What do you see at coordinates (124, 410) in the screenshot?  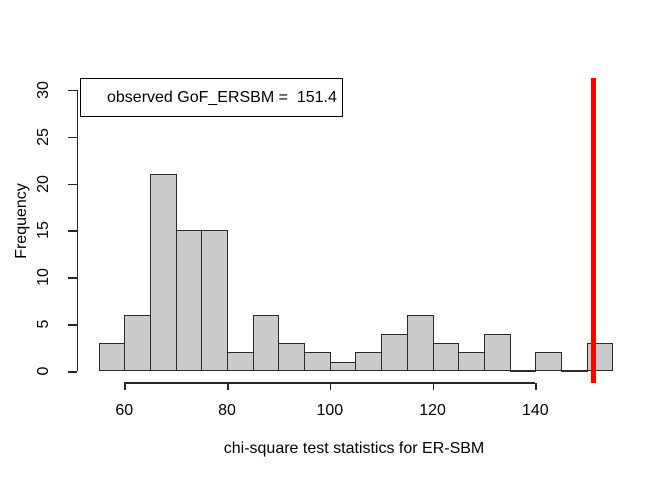 I see `x-tick-label: 60` at bounding box center [124, 410].